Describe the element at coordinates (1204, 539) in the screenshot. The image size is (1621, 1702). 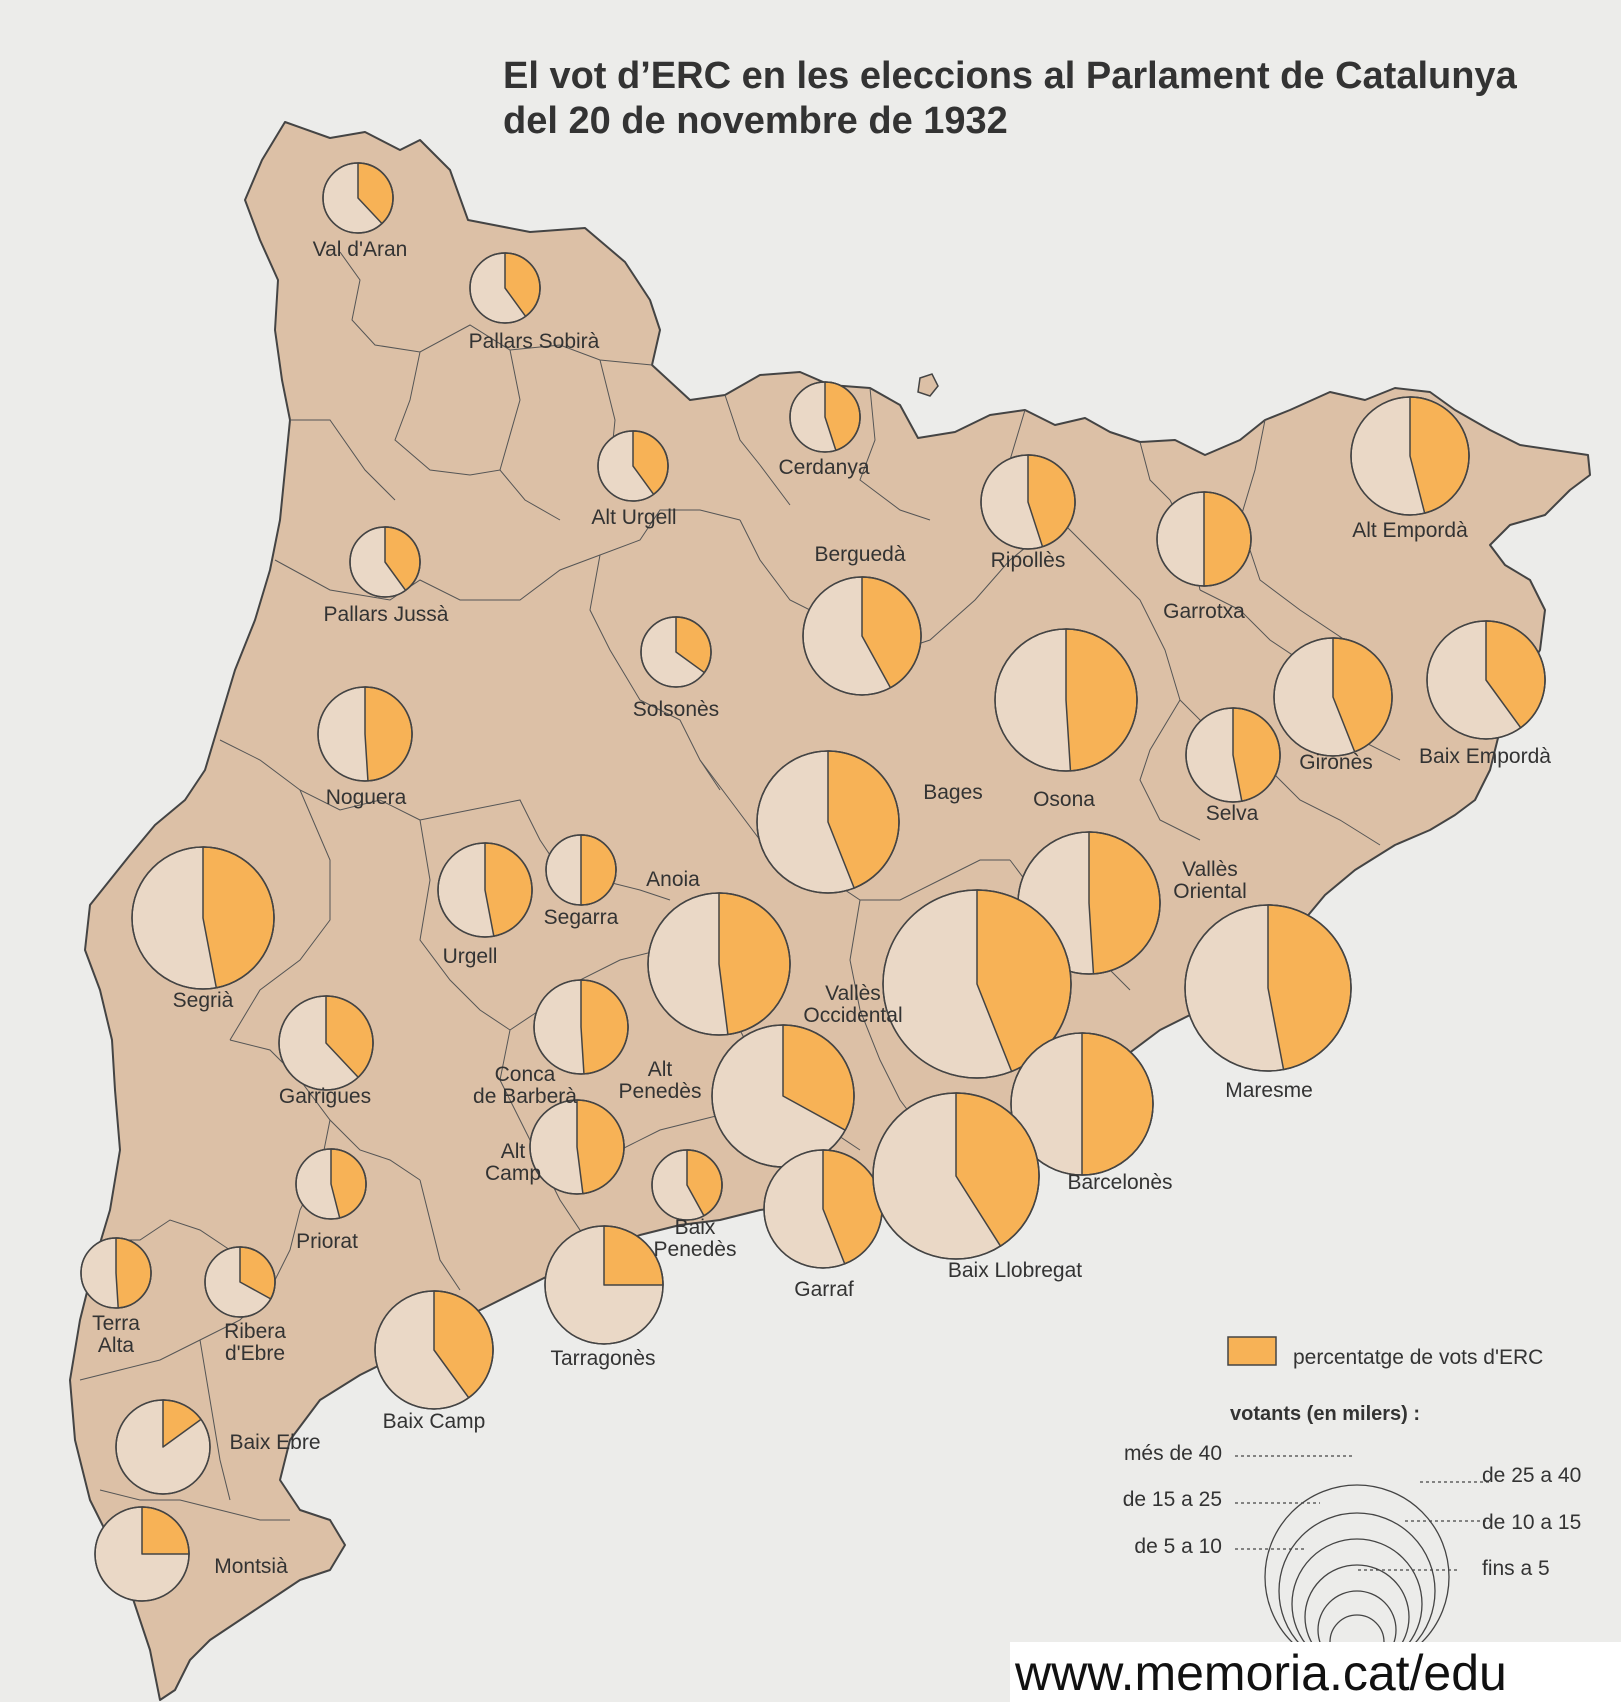
I see `pie-outline-garrotxa` at that location.